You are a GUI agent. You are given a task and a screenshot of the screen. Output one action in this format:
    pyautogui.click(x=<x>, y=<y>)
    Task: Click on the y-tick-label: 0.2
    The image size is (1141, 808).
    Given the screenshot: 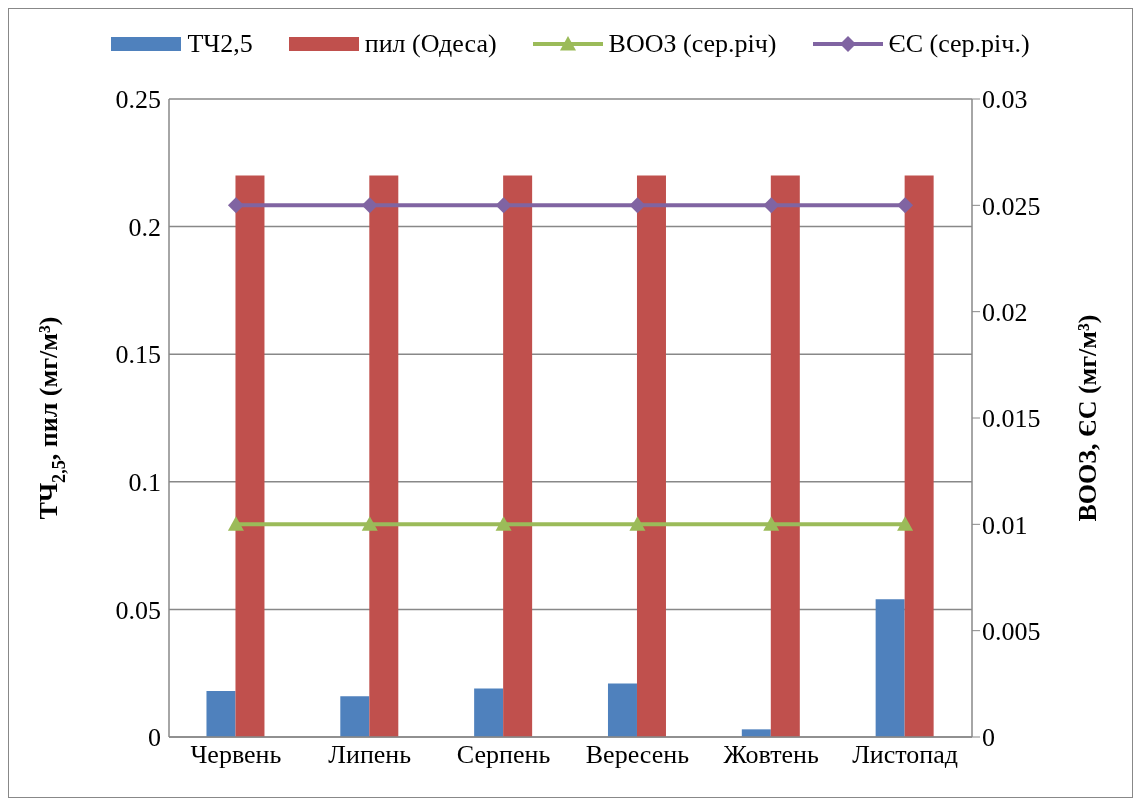 What is the action you would take?
    pyautogui.click(x=144, y=227)
    